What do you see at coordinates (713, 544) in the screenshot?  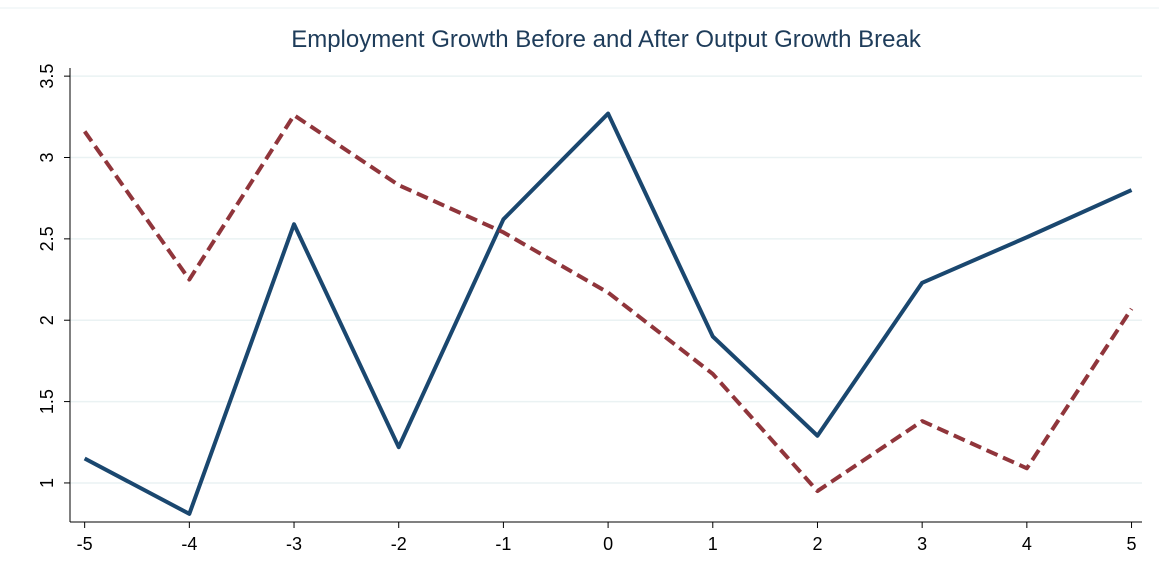 I see `x-tick-label: 1` at bounding box center [713, 544].